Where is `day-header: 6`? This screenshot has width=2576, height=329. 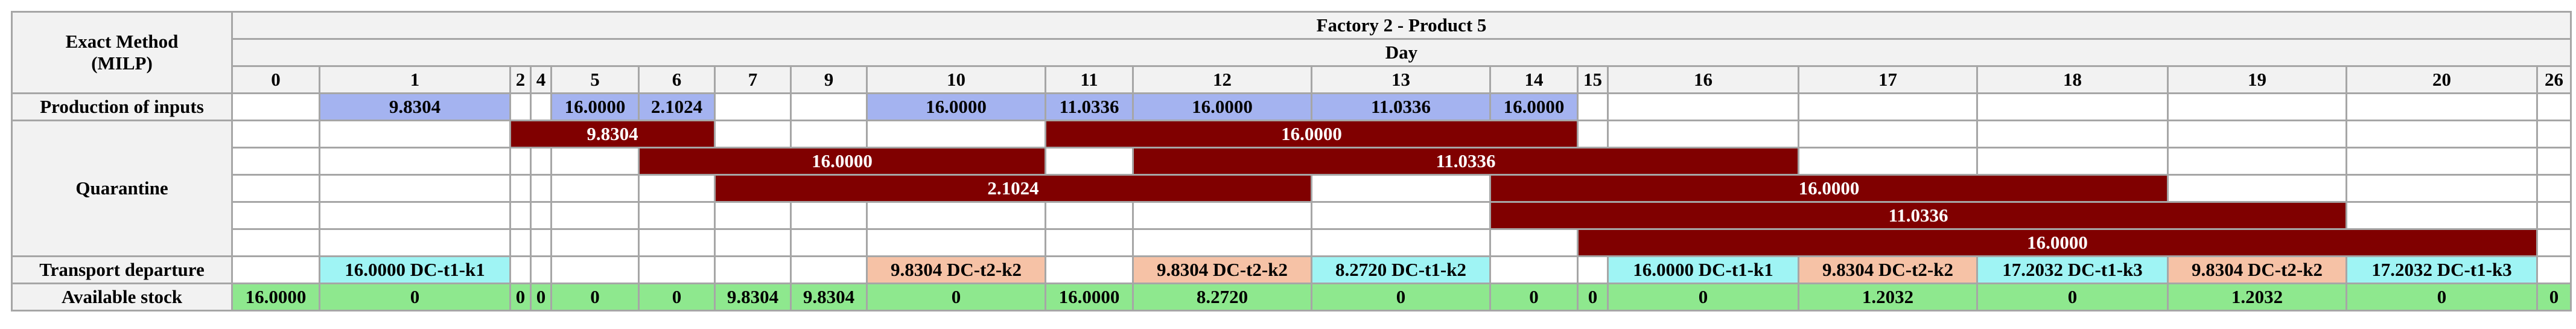 day-header: 6 is located at coordinates (677, 79).